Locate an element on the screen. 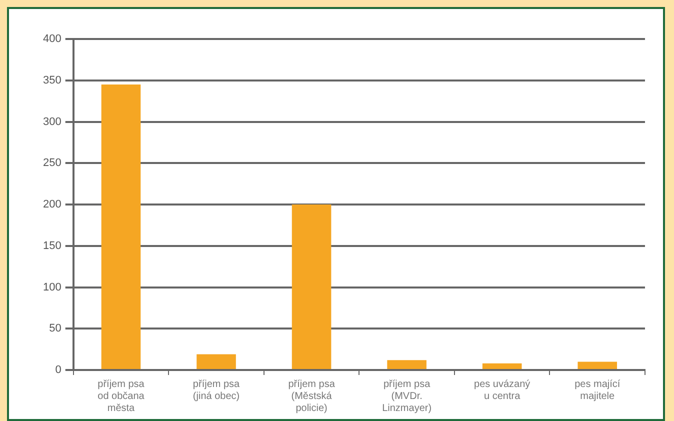 Image resolution: width=674 pixels, height=421 pixels. y-tick-label: 100 is located at coordinates (52, 287).